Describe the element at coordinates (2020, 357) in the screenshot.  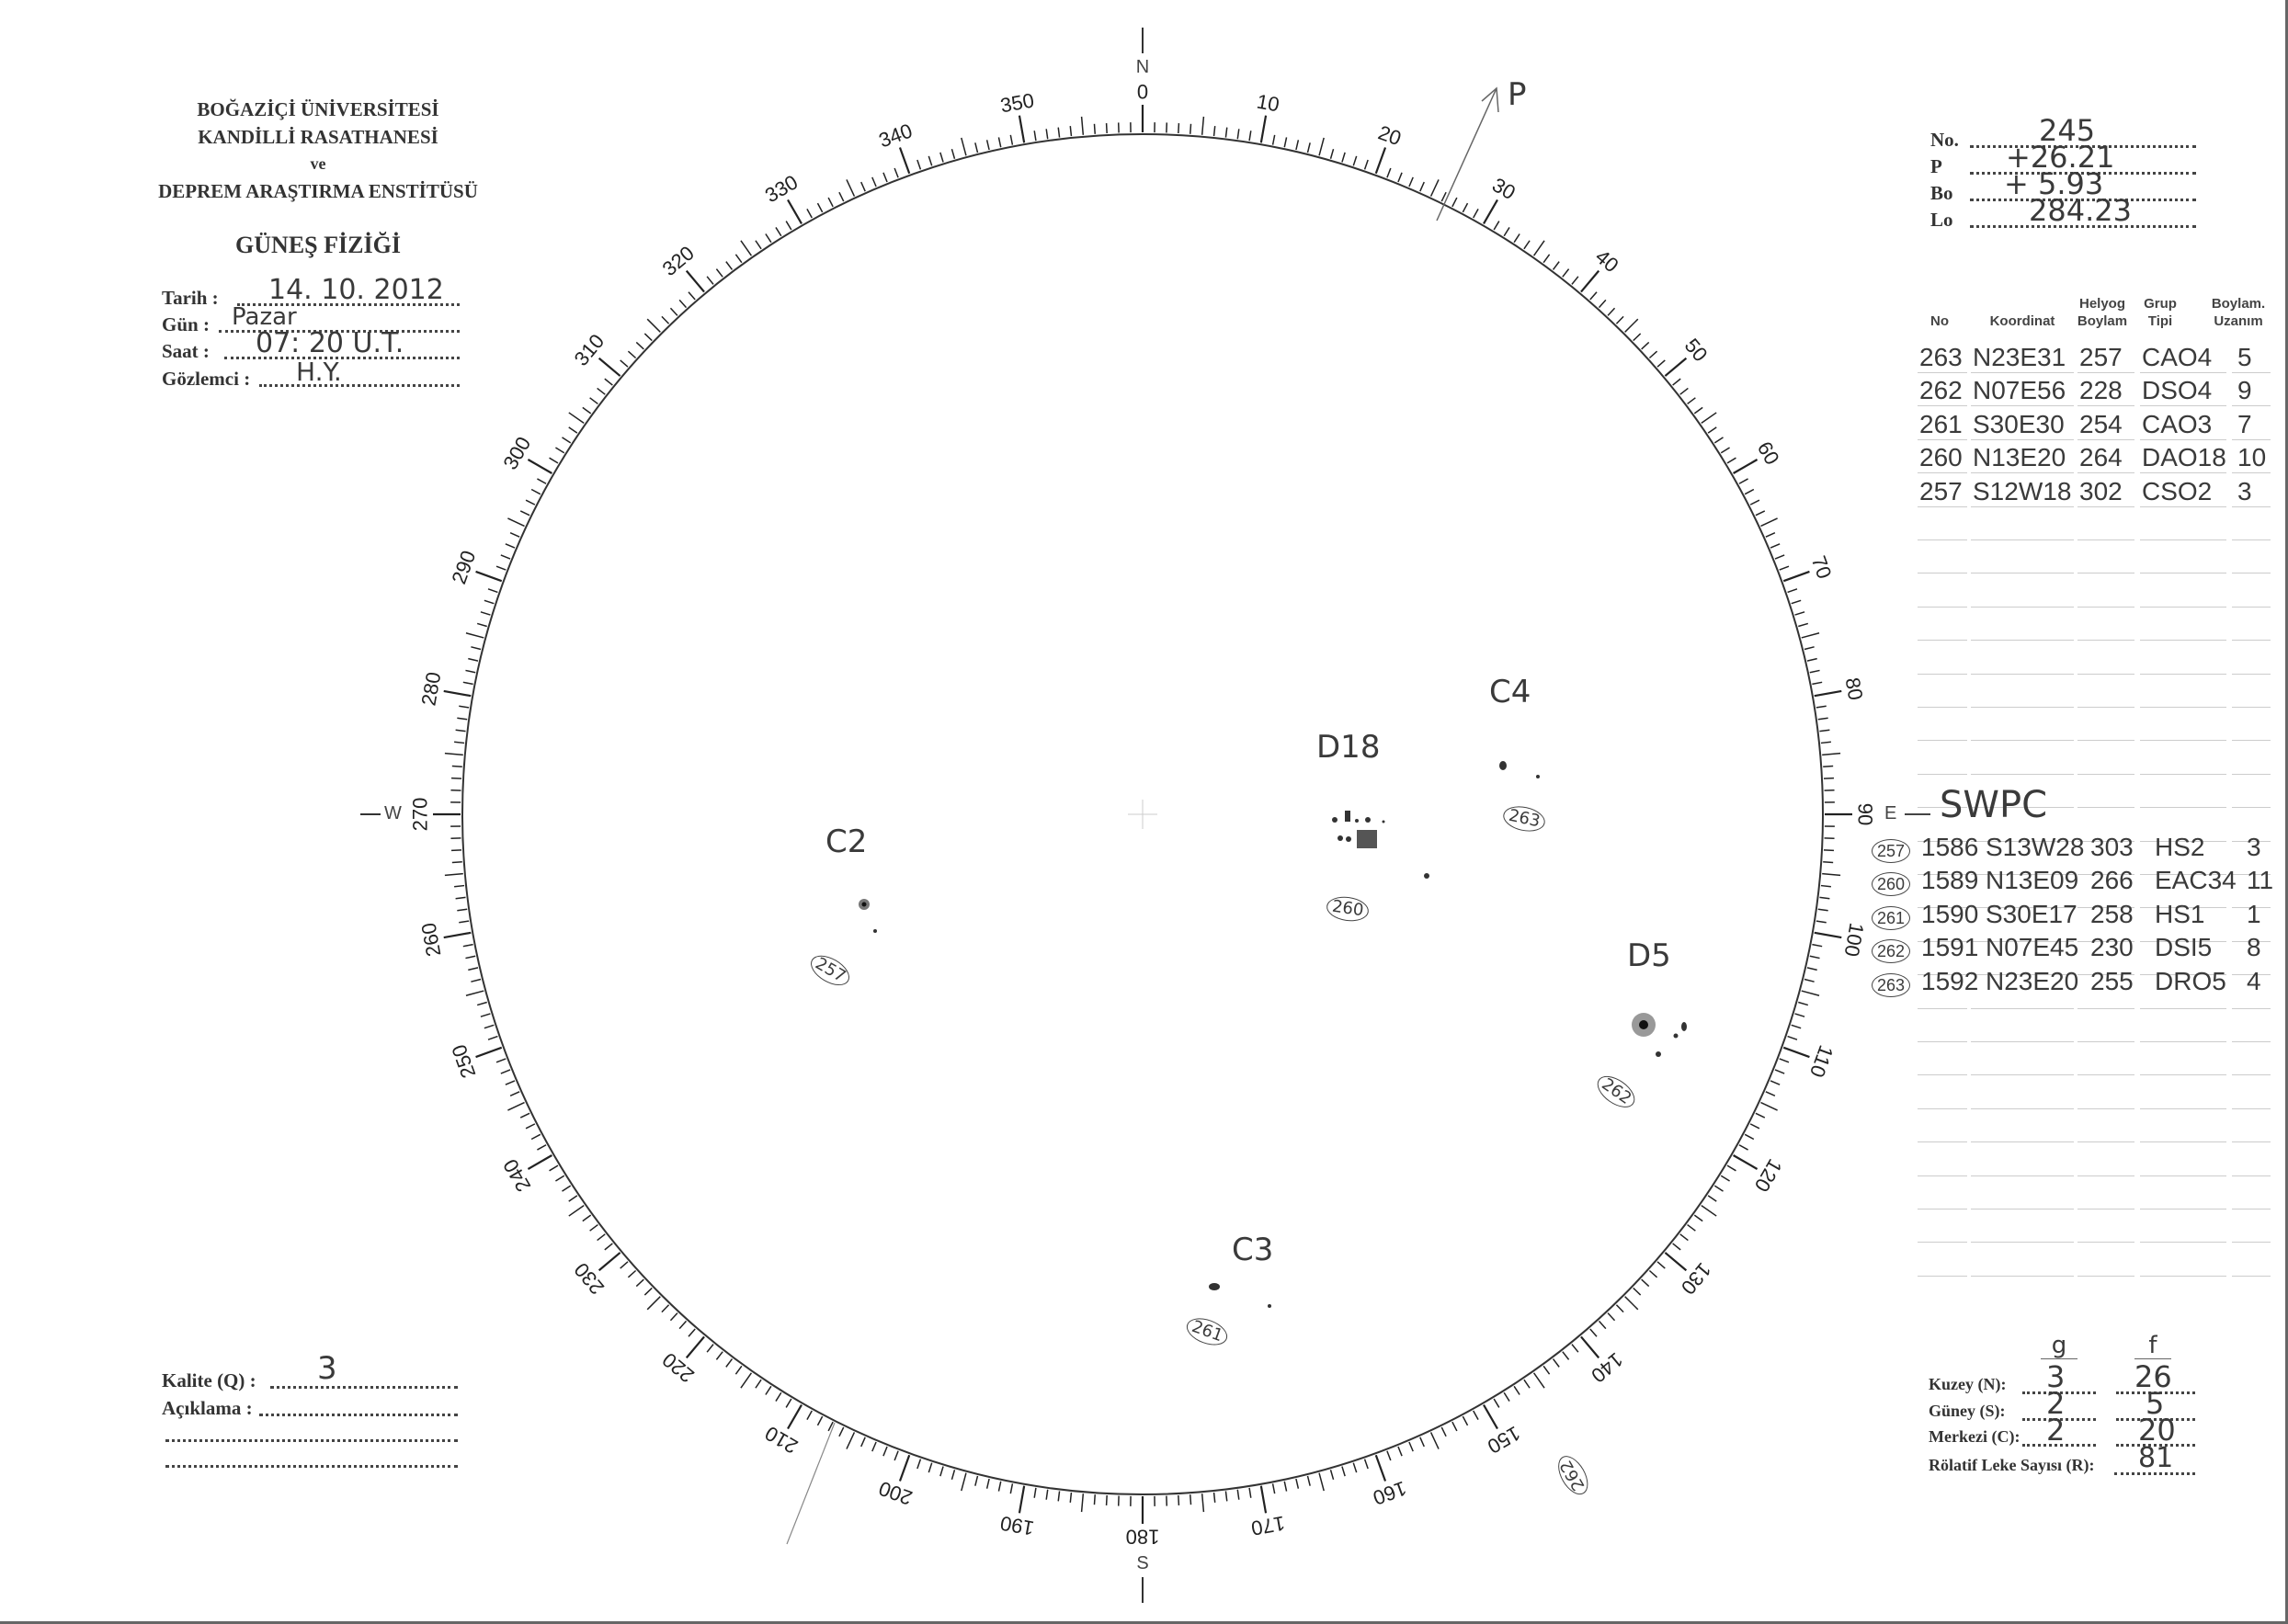
I see `table-cell: N23E31` at that location.